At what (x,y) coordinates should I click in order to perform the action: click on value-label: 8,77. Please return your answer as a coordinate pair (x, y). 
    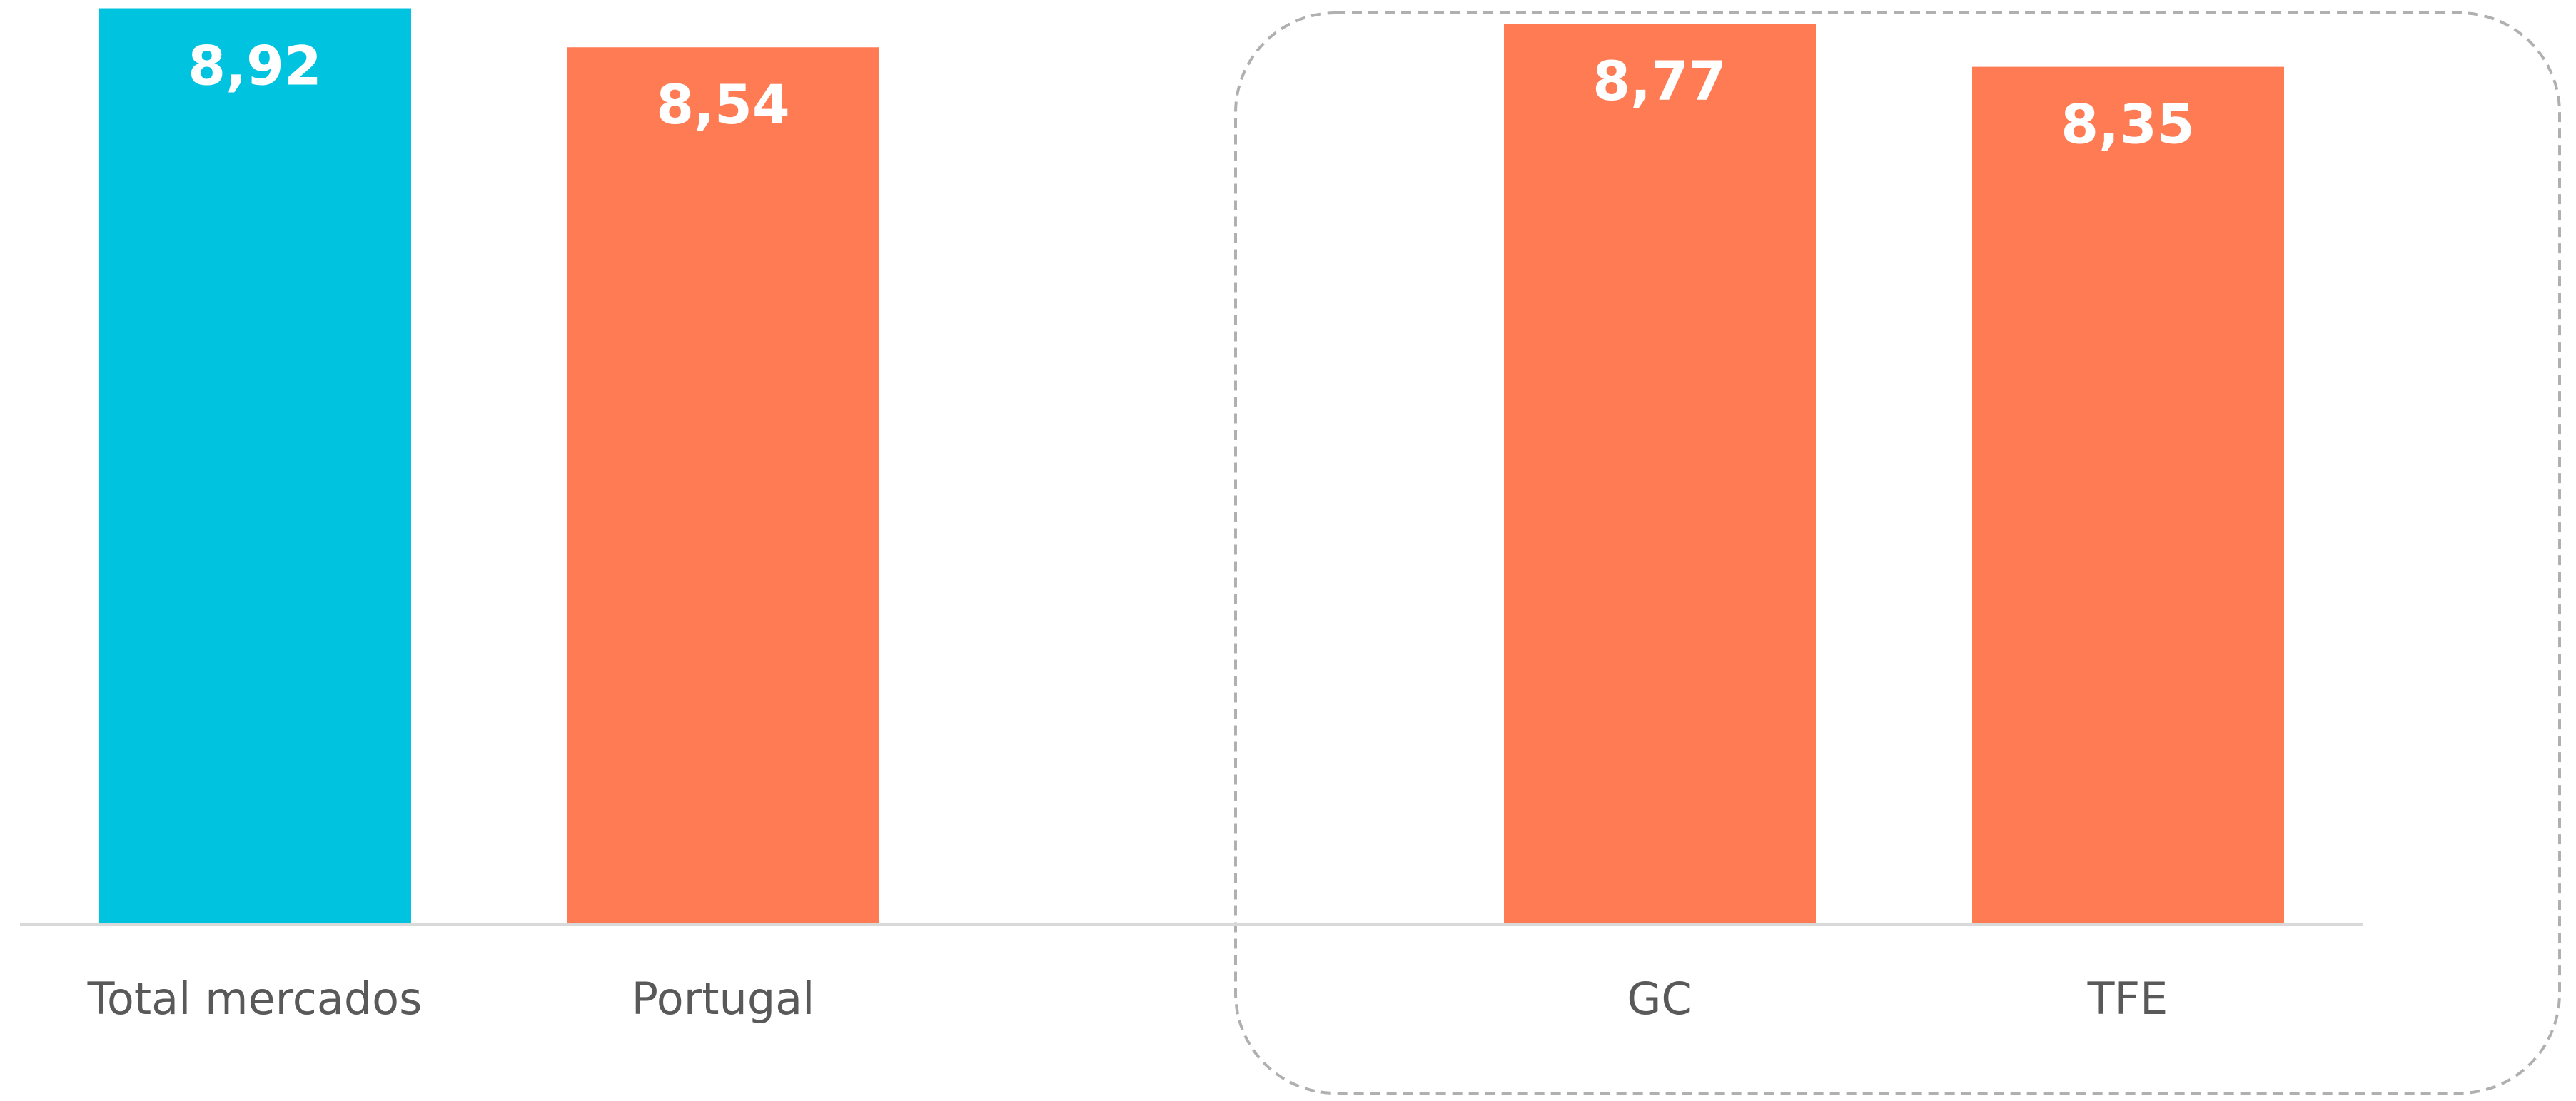
    Looking at the image, I should click on (1659, 81).